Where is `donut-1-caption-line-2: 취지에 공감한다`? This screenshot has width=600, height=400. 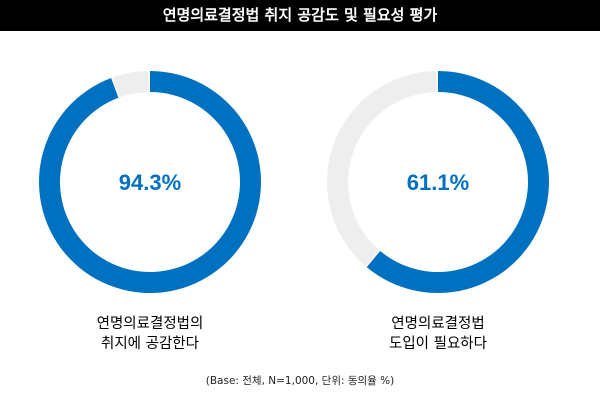 donut-1-caption-line-2: 취지에 공감한다 is located at coordinates (150, 344).